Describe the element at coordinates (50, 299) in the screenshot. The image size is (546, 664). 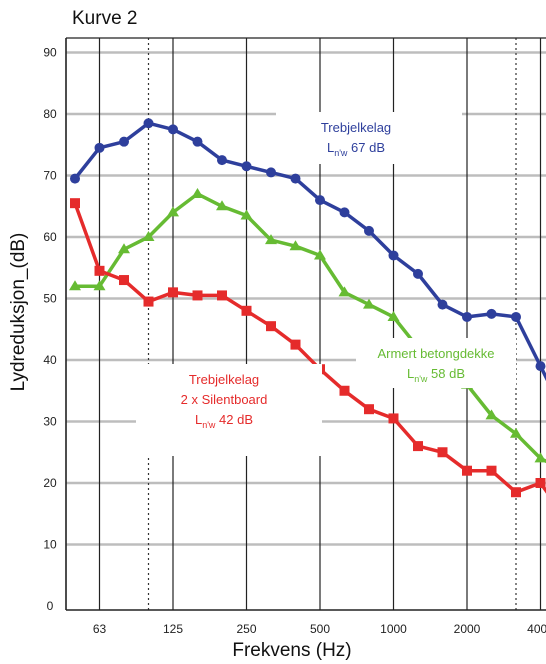
I see `y-tick-label: 50` at that location.